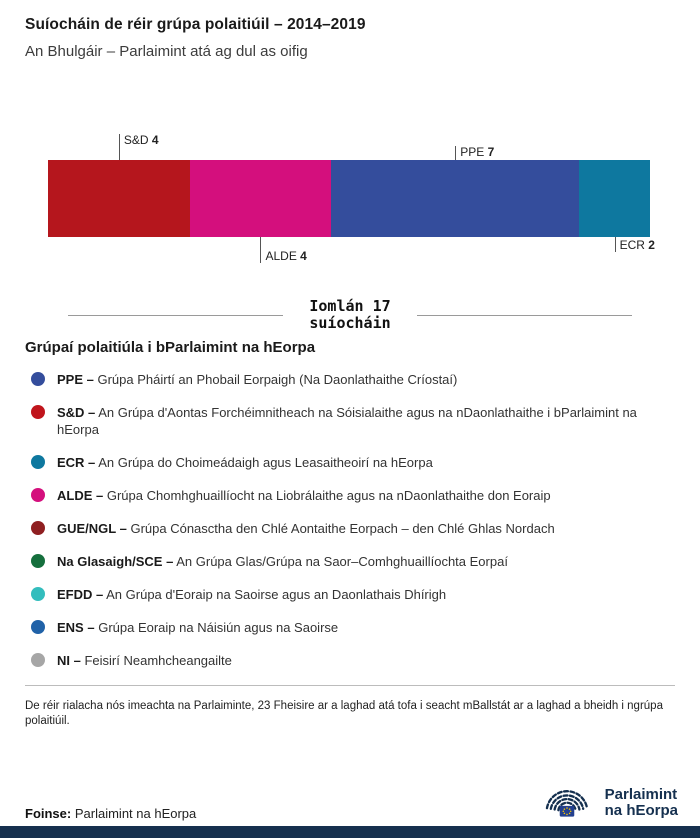  I want to click on seat-bar, so click(349, 198).